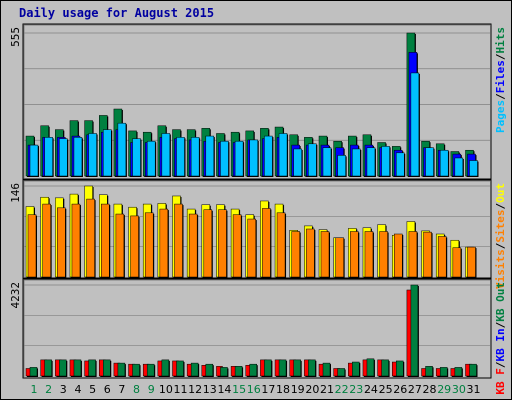  I want to click on x-tick-label: 1, so click(34, 389).